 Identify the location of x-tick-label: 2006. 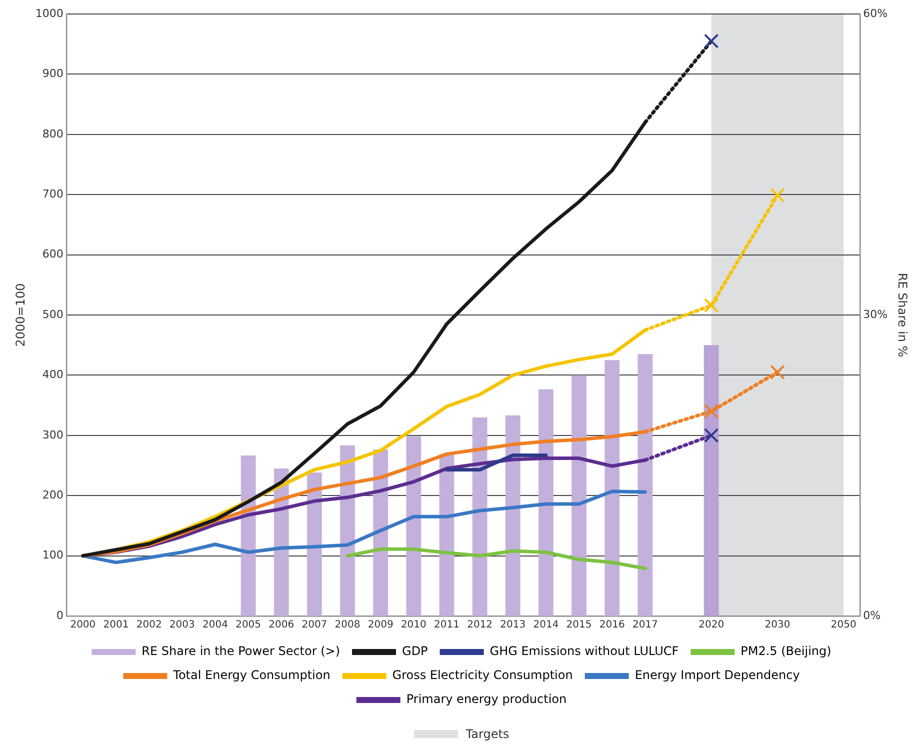
(281, 625).